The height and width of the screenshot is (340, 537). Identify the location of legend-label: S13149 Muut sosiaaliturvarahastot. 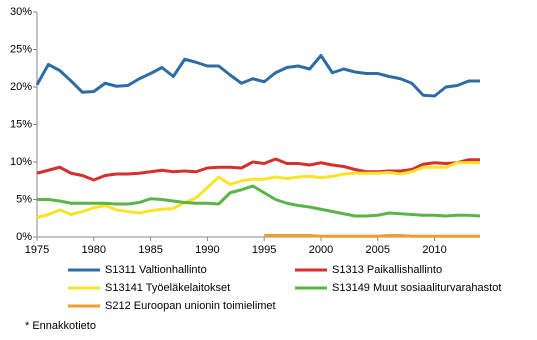
(416, 288).